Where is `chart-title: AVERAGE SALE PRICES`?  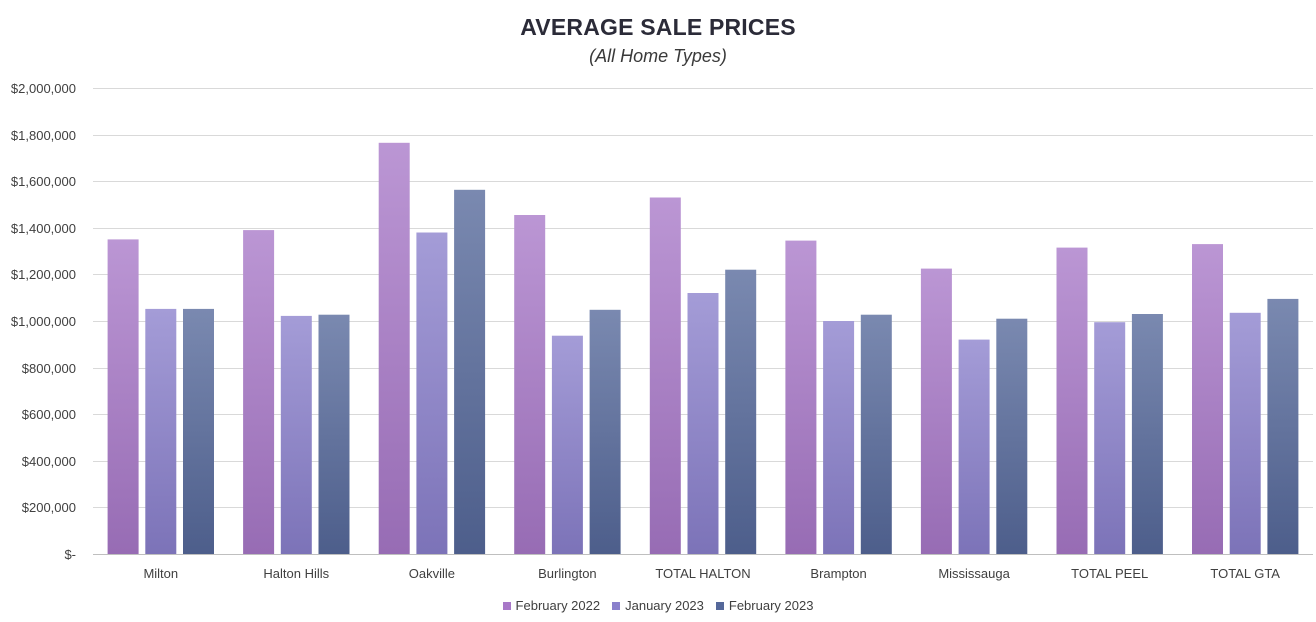
chart-title: AVERAGE SALE PRICES is located at coordinates (658, 27).